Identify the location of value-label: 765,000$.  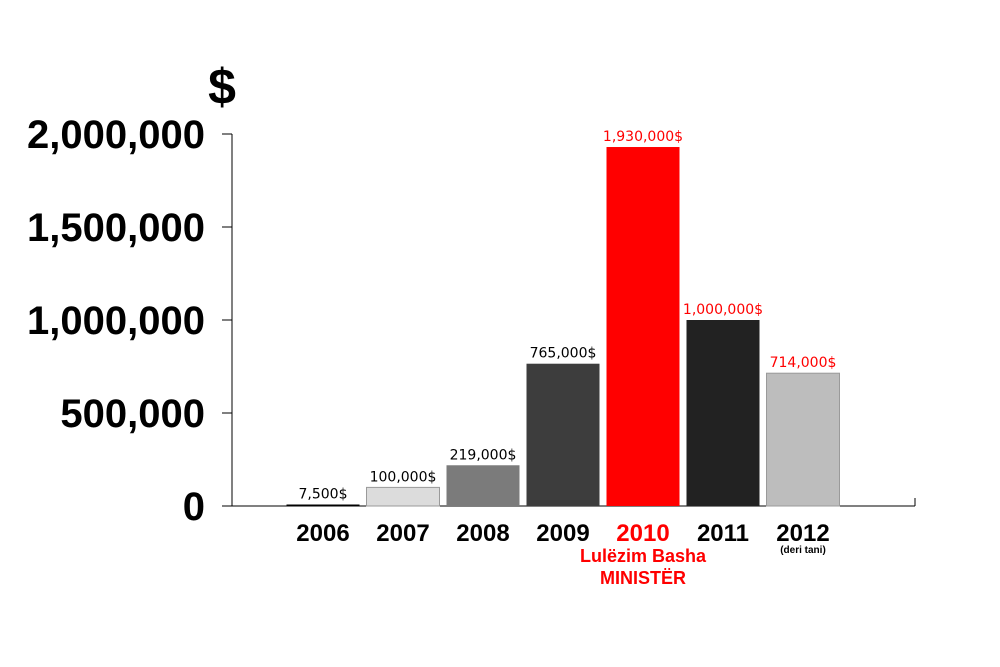
(563, 354).